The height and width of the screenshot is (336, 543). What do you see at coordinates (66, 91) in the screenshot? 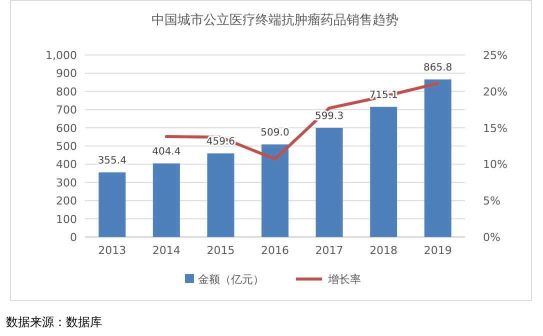
I see `y-tick-label: 800` at bounding box center [66, 91].